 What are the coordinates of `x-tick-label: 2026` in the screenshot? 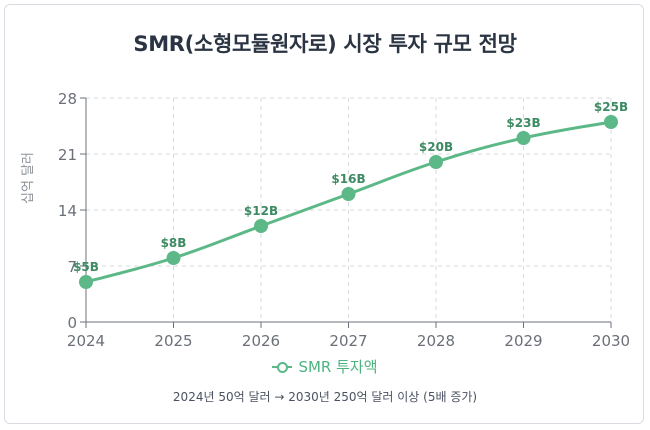 It's located at (261, 341).